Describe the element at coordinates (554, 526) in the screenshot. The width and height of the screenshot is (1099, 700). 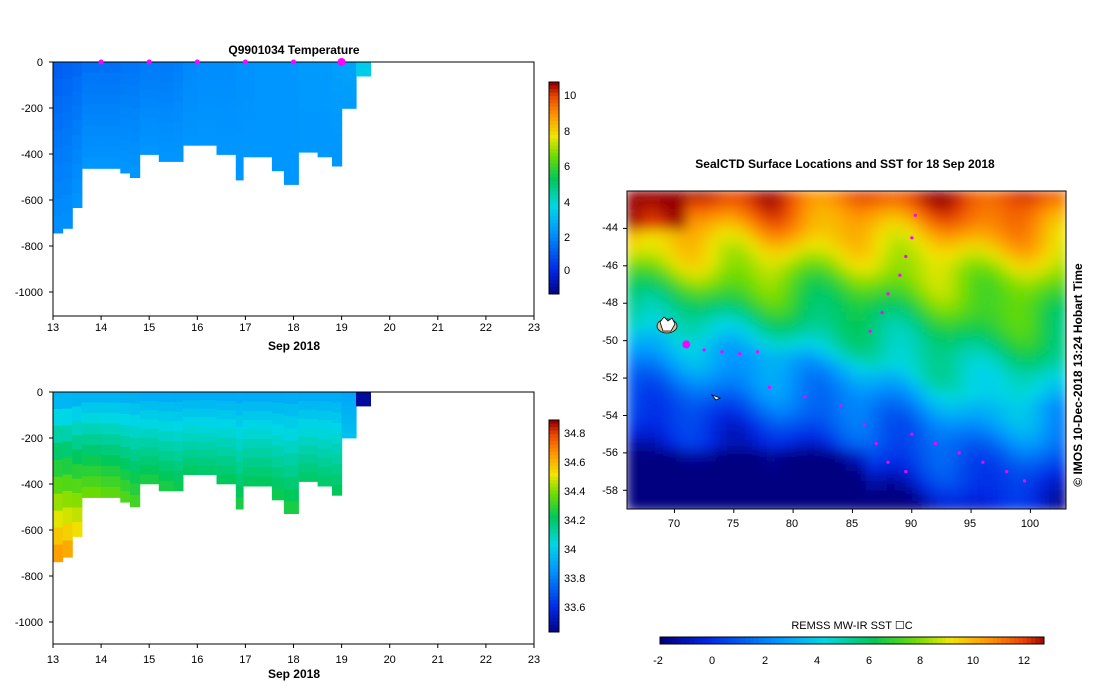
I see `colorbar-frame` at that location.